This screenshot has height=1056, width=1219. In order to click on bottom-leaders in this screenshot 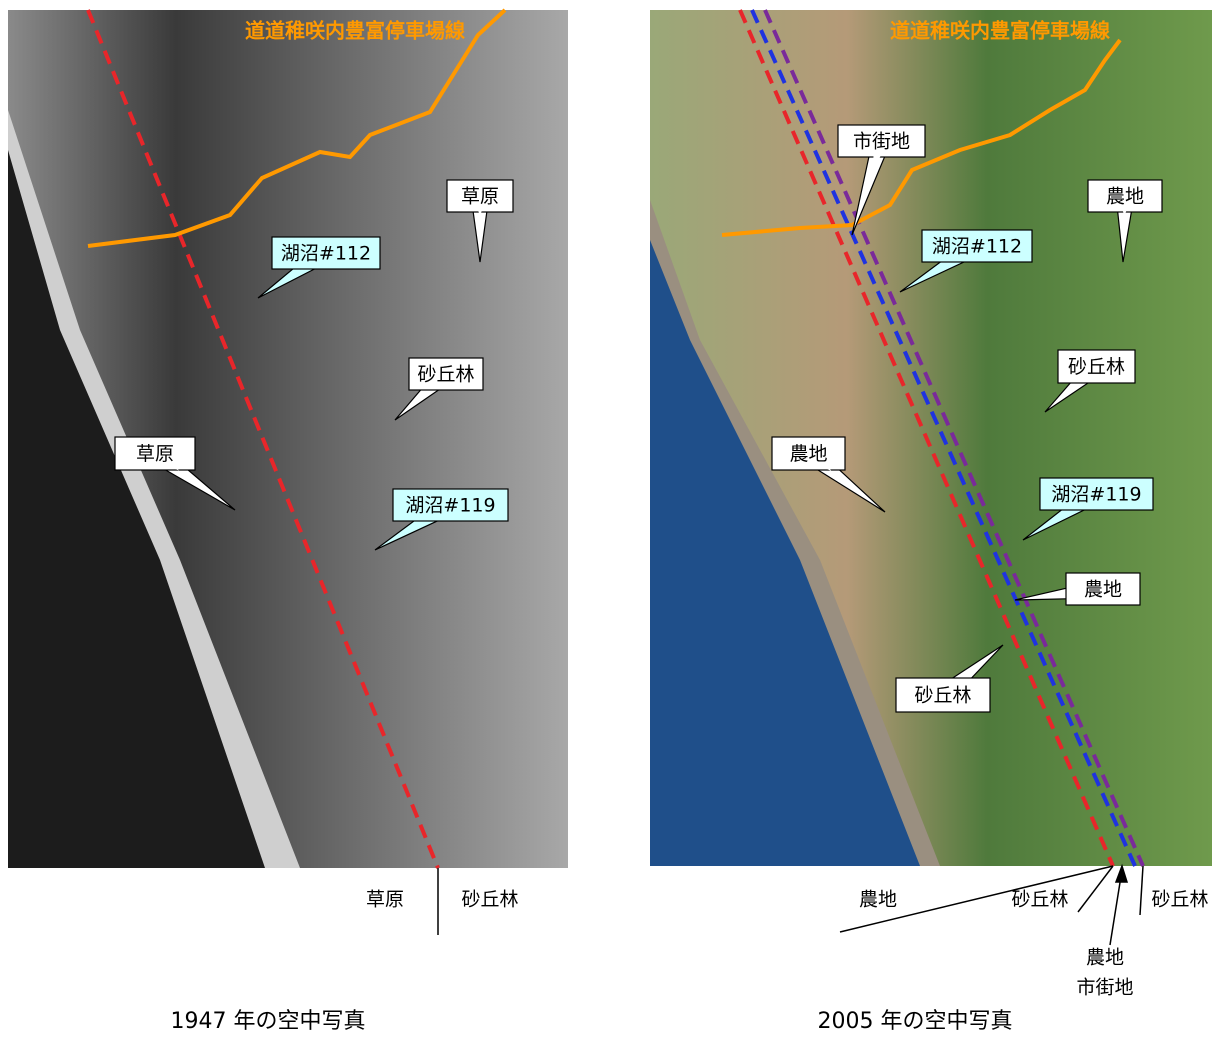, I will do `click(790, 904)`.